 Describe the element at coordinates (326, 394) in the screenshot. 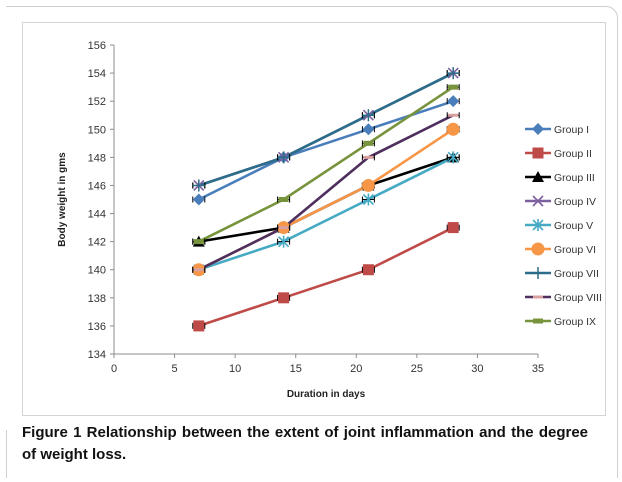

I see `x-axis-title: Duration in days` at that location.